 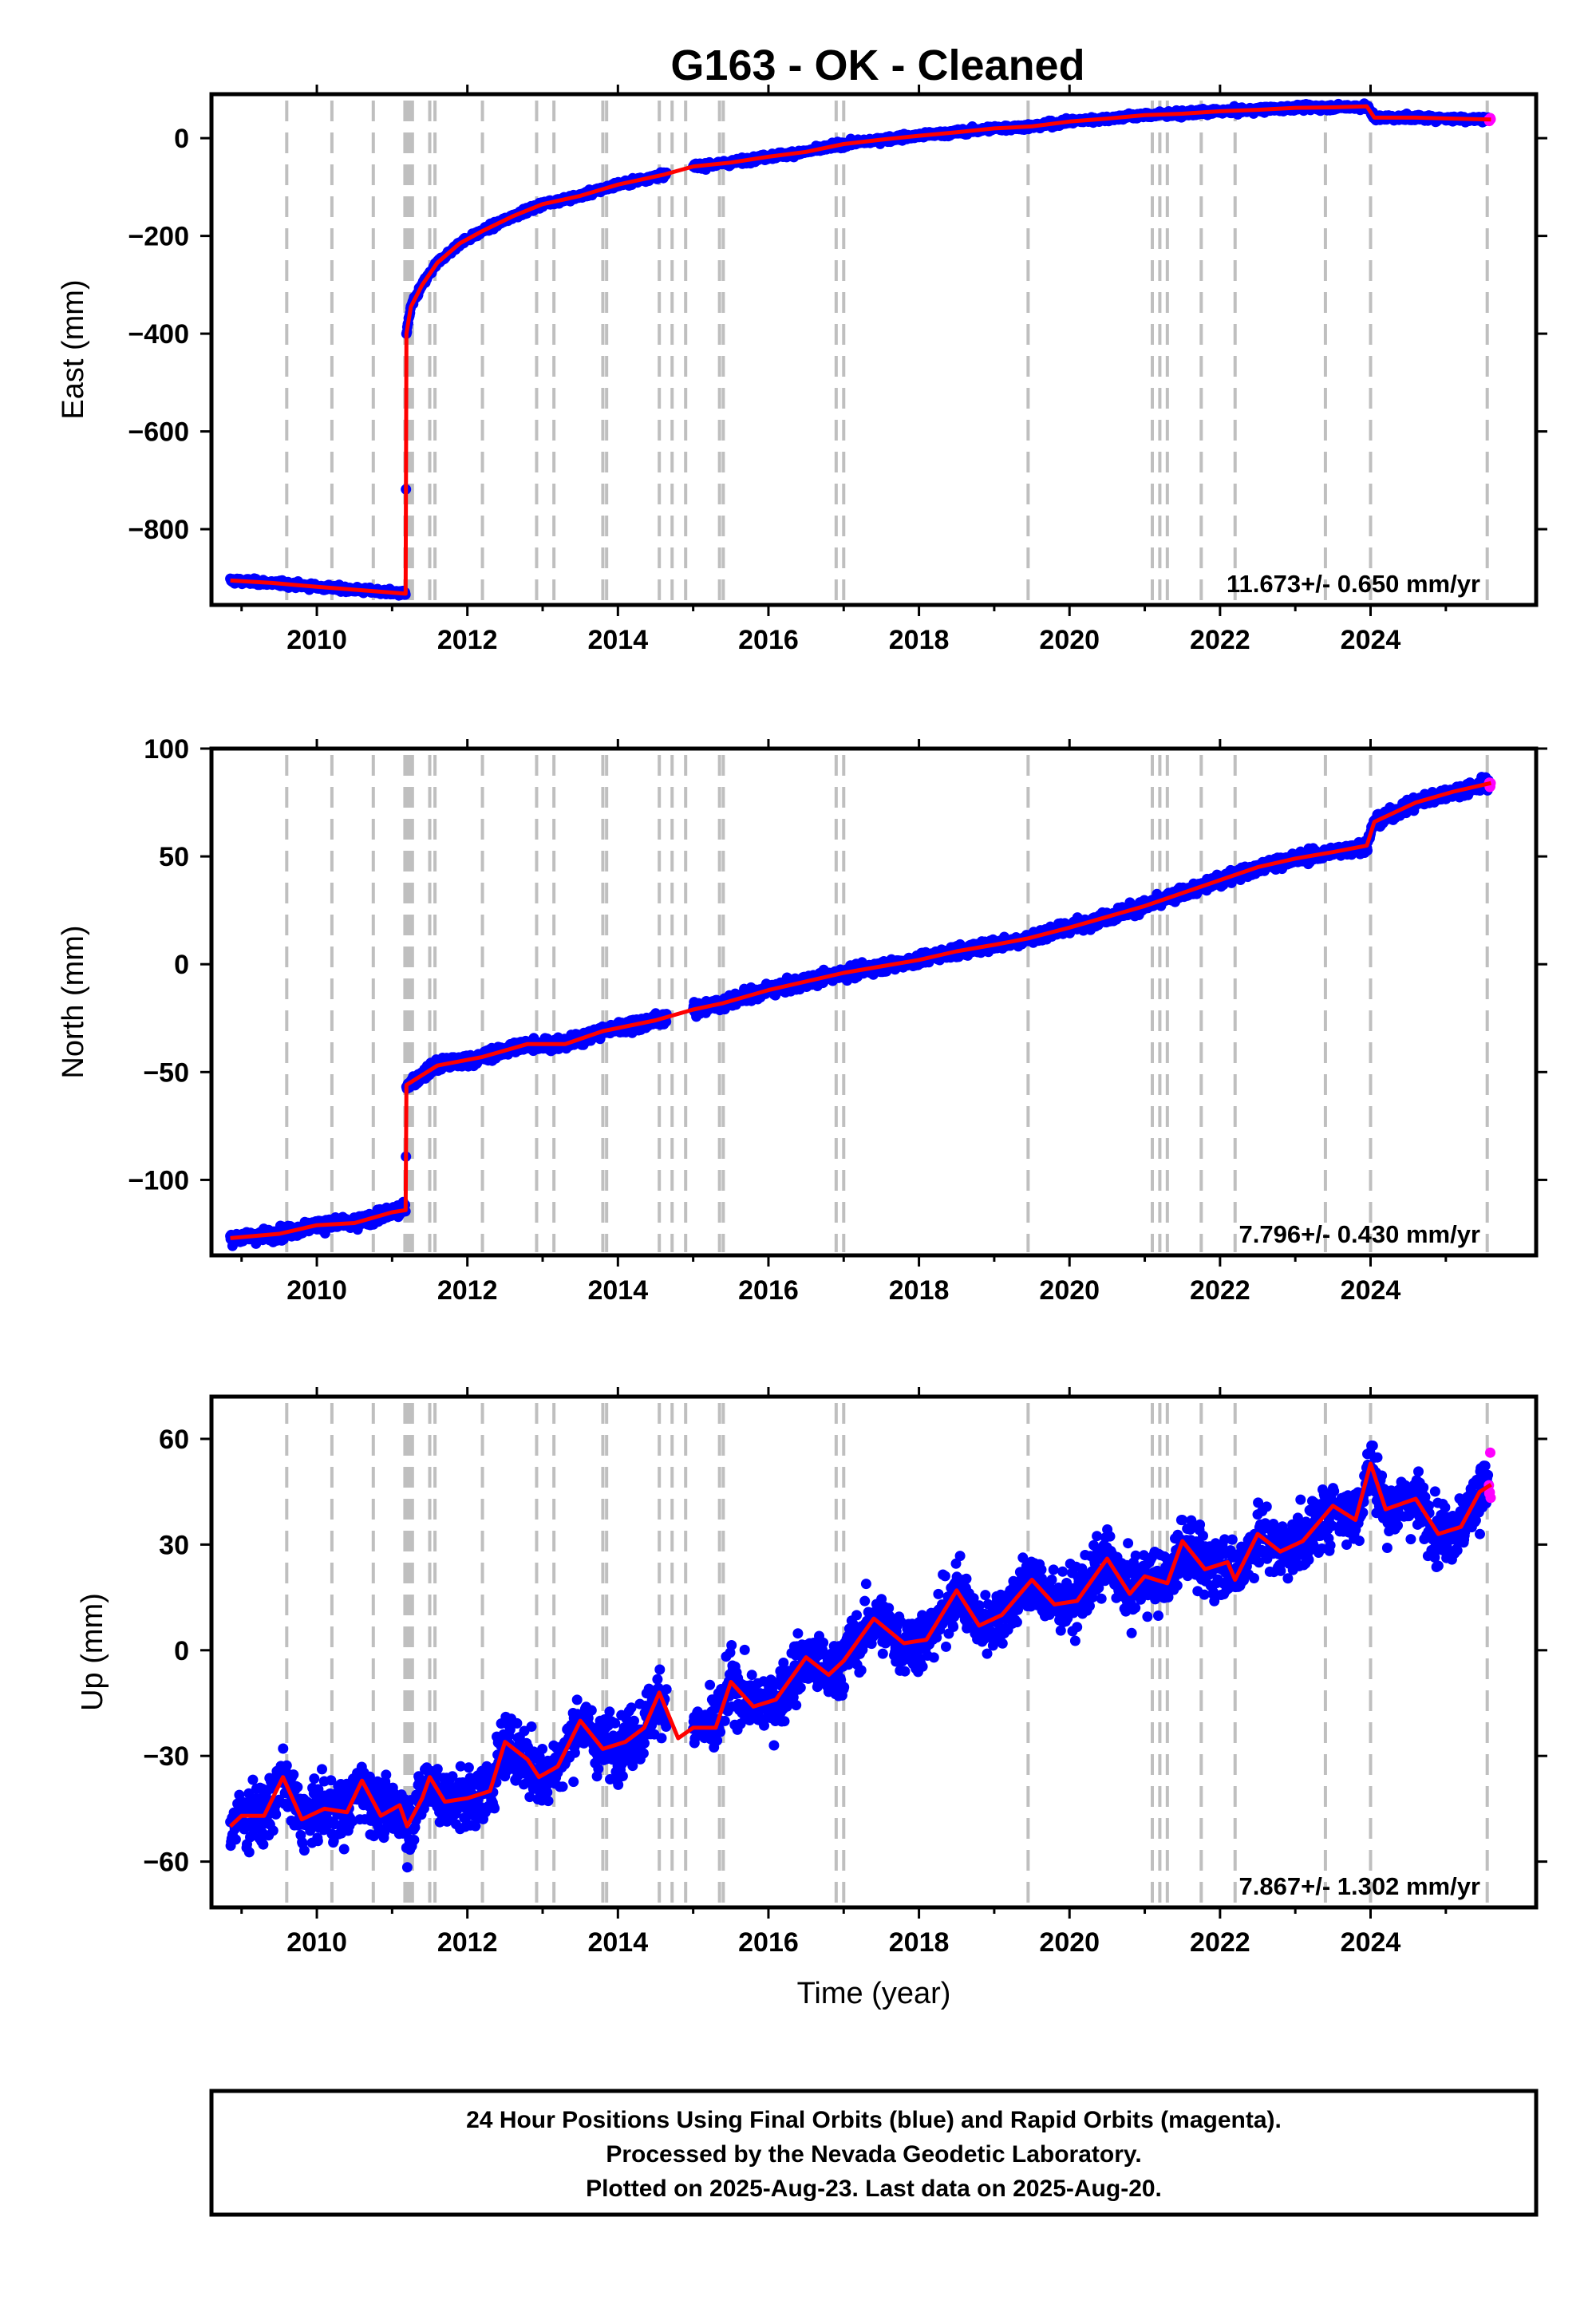 I want to click on east-y-tick-label-2: −400, so click(x=158, y=334).